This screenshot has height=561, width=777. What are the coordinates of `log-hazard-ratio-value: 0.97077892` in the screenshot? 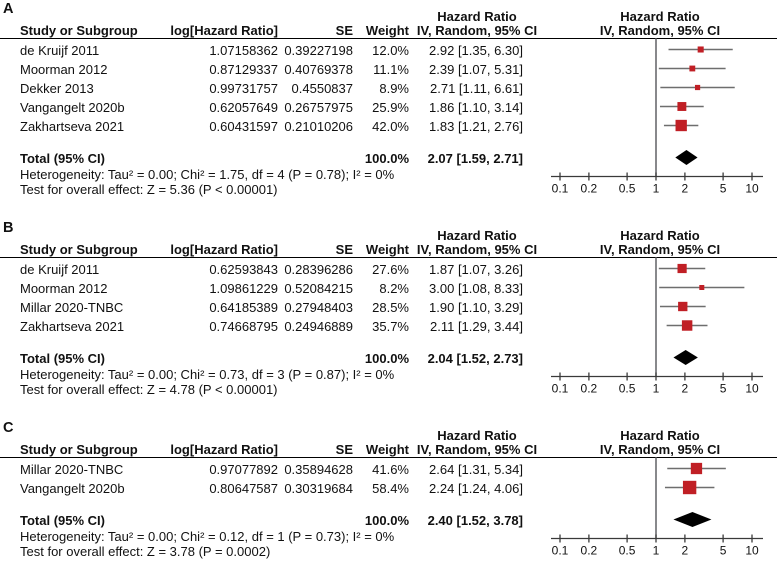 It's located at (243, 469).